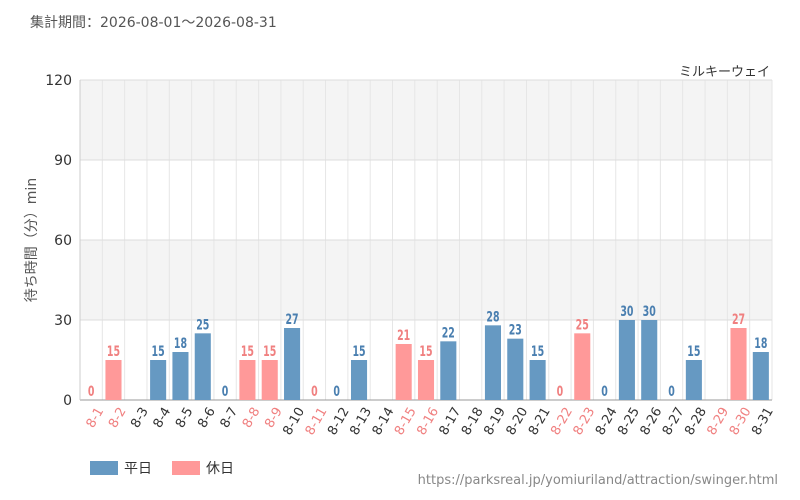  What do you see at coordinates (185, 418) in the screenshot?
I see `x-tick-label: 8-5` at bounding box center [185, 418].